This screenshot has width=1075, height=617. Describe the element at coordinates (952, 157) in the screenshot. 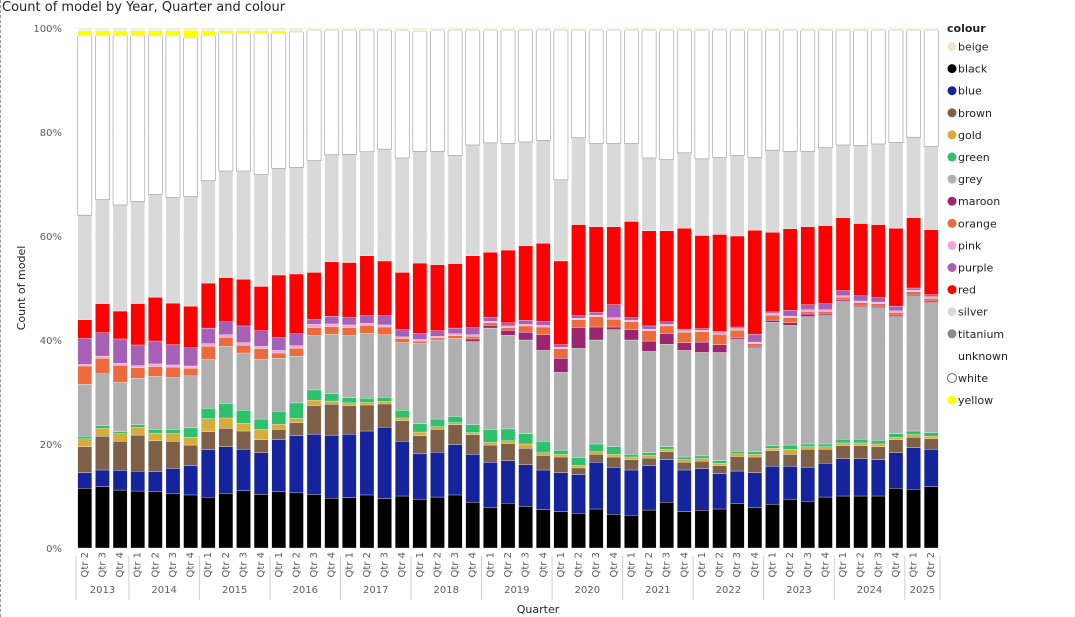

I see `legend-marker-green` at that location.